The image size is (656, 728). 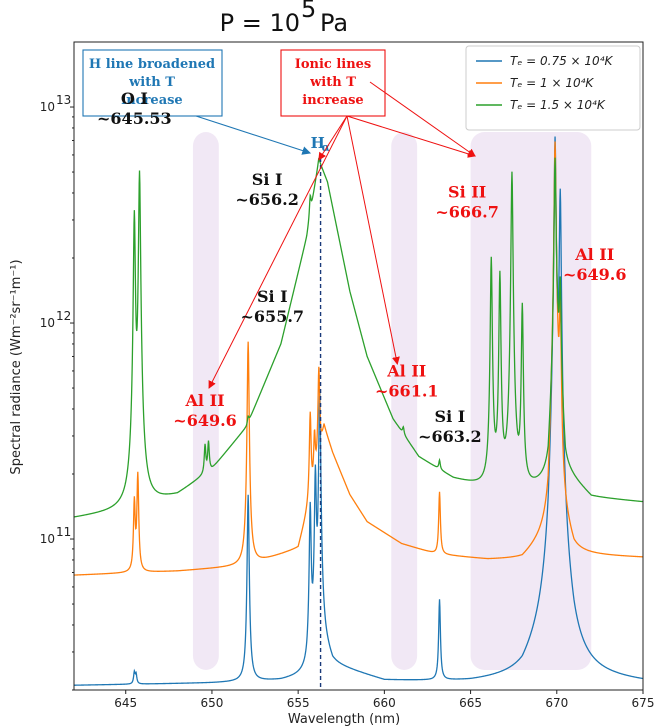 What do you see at coordinates (333, 64) in the screenshot?
I see `callout-red-line-0: Ionic lines` at bounding box center [333, 64].